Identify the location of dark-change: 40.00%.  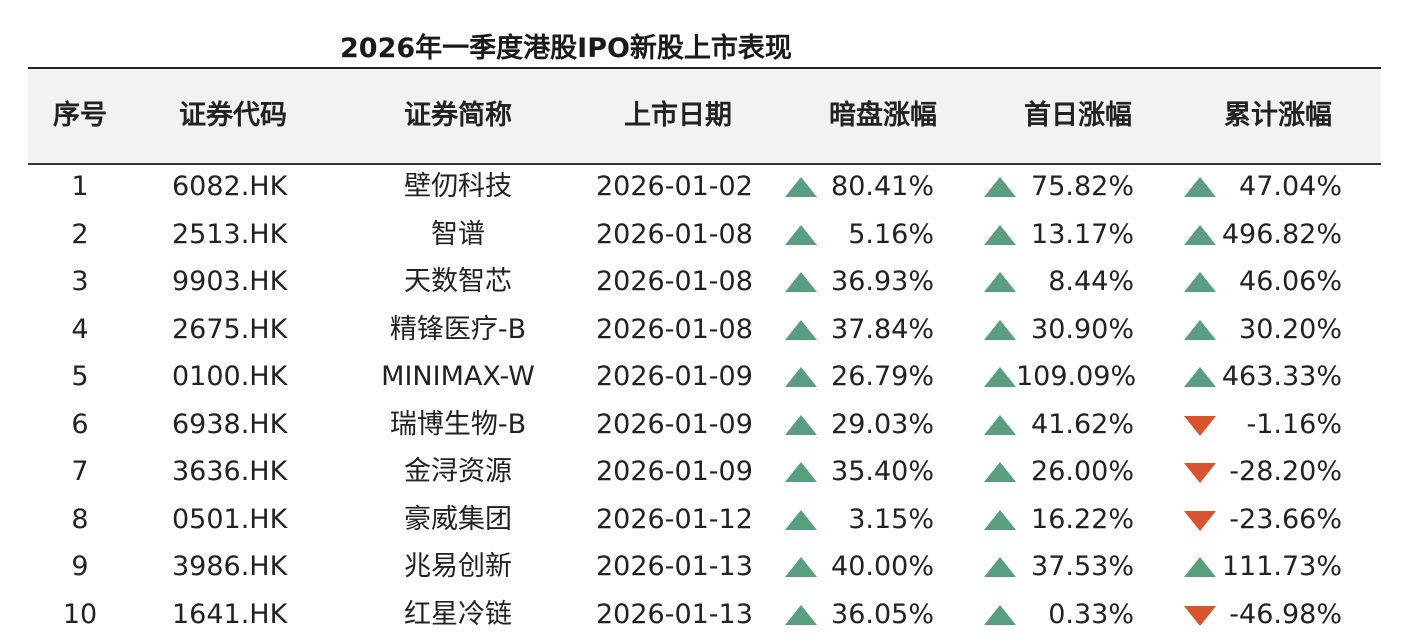
(882, 566).